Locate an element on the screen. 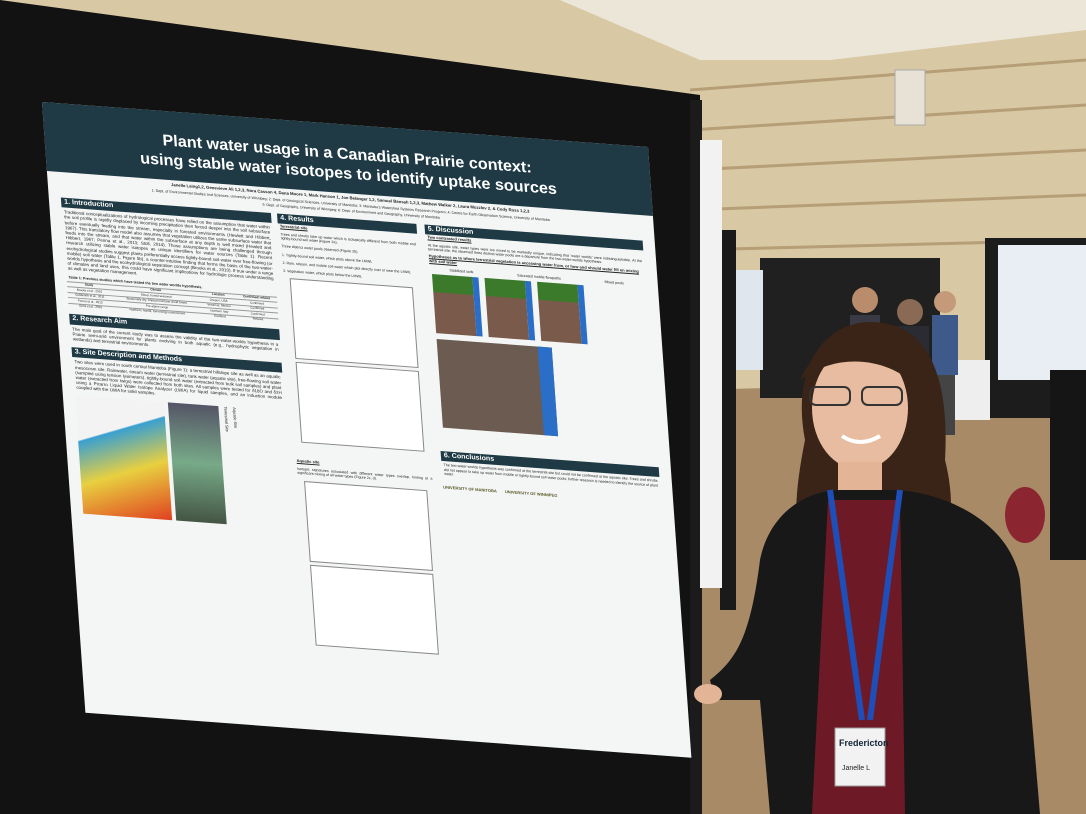 The width and height of the screenshot is (1086, 814). logo-text: UNIVERSITY OF MANITOBA is located at coordinates (470, 489).